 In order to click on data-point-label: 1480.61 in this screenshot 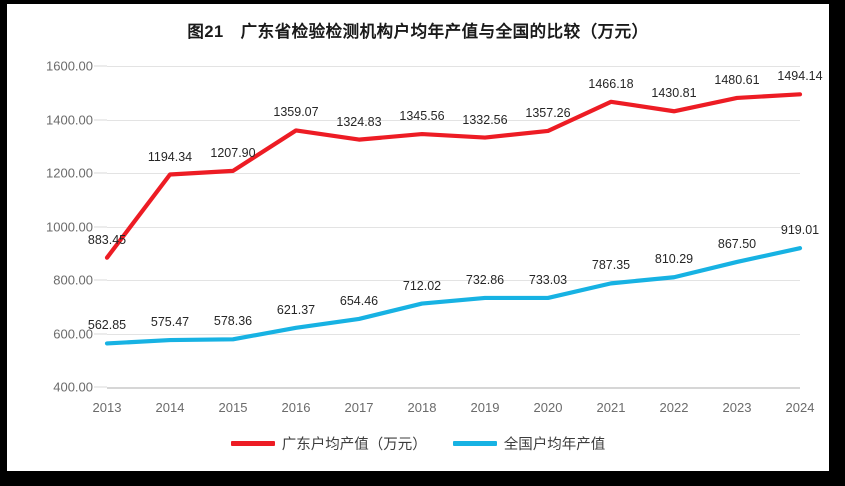, I will do `click(737, 79)`.